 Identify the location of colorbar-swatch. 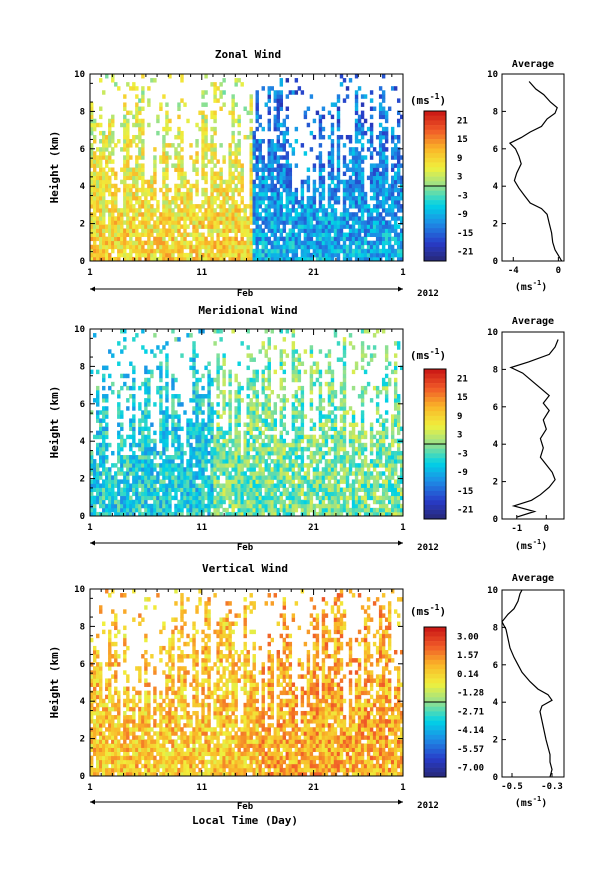
(435, 151).